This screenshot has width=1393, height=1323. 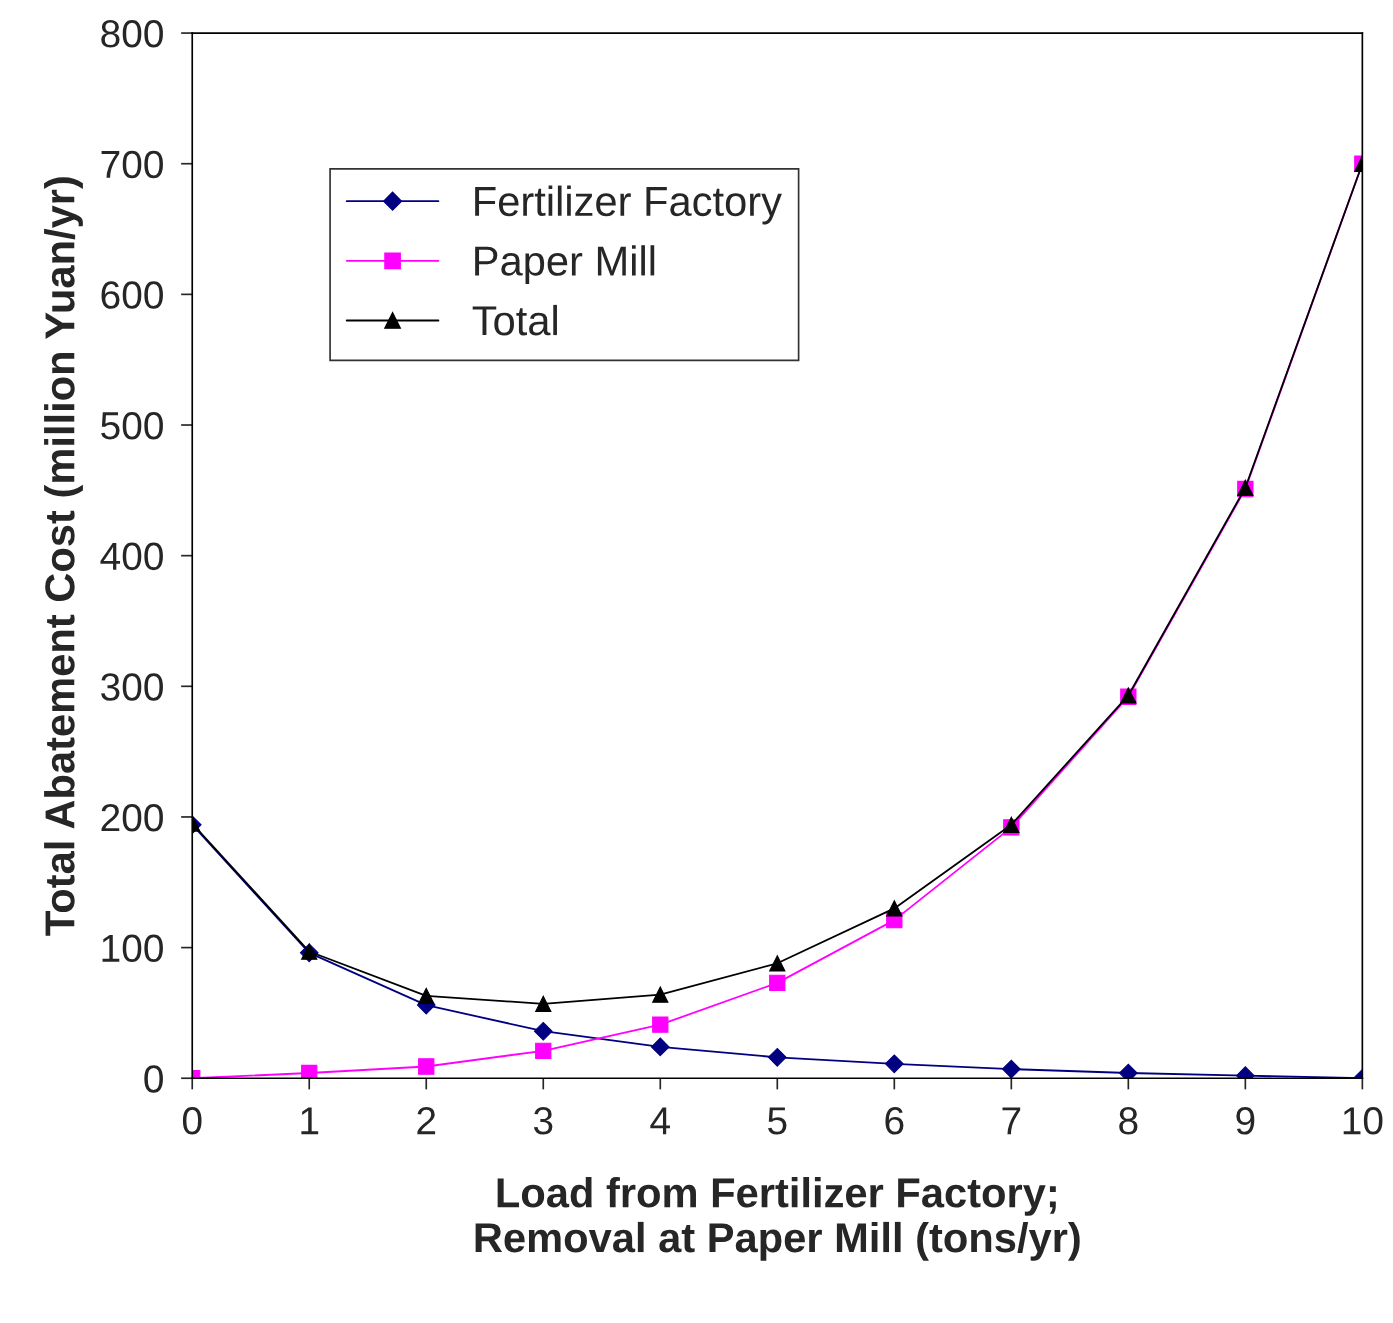 I want to click on y-tick-label: 200, so click(x=132, y=817).